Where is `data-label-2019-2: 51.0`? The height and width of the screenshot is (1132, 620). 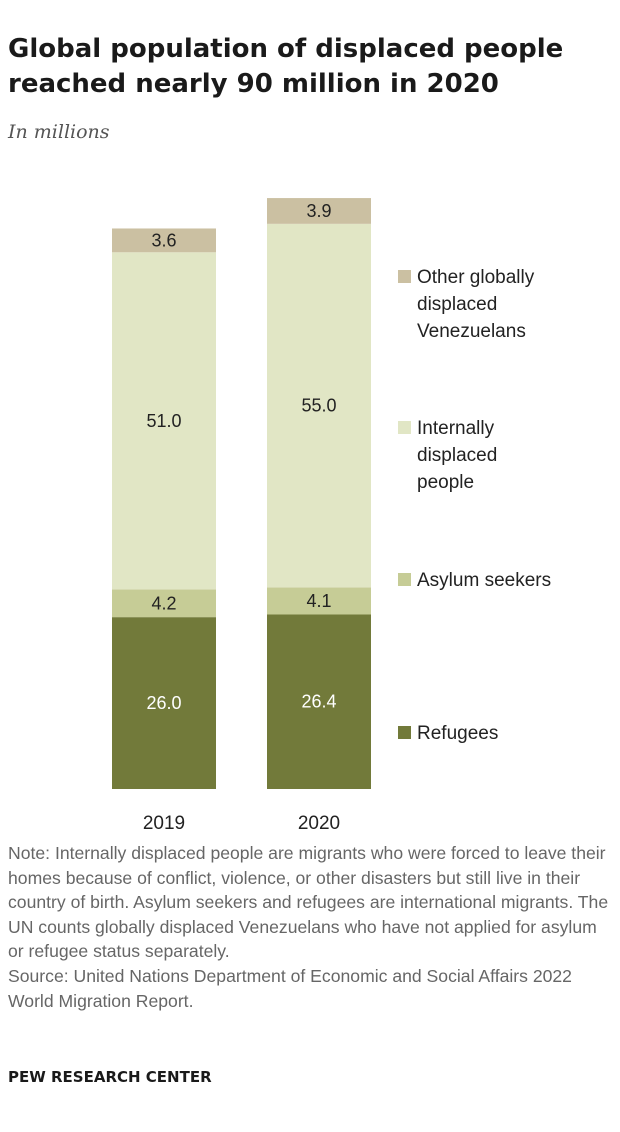 data-label-2019-2: 51.0 is located at coordinates (163, 421).